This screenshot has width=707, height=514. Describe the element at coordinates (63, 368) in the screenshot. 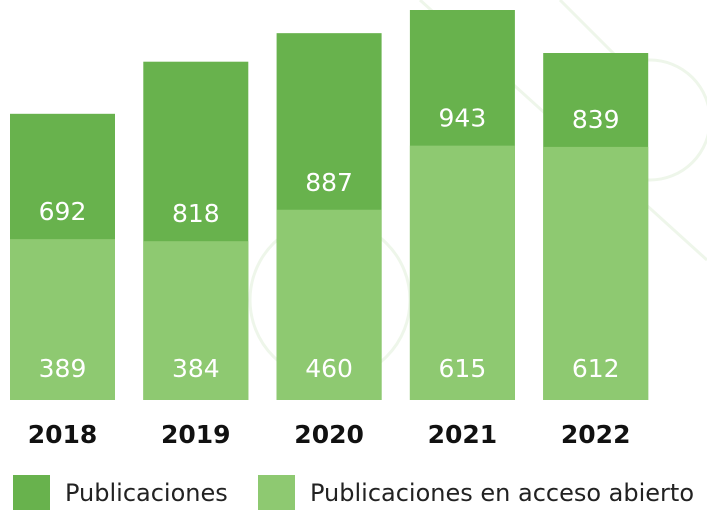

I see `value-label: 389` at that location.